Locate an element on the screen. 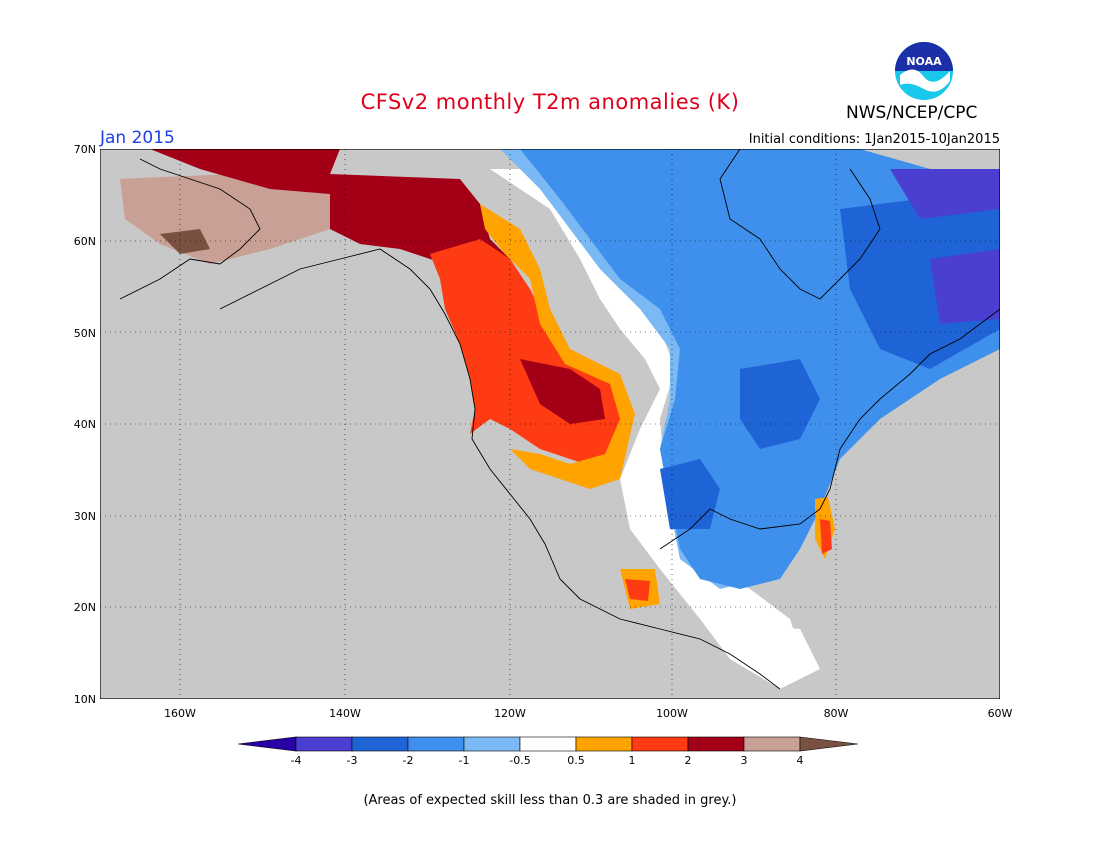 The image size is (1100, 850). colorbar-tick-label: 1 is located at coordinates (632, 760).